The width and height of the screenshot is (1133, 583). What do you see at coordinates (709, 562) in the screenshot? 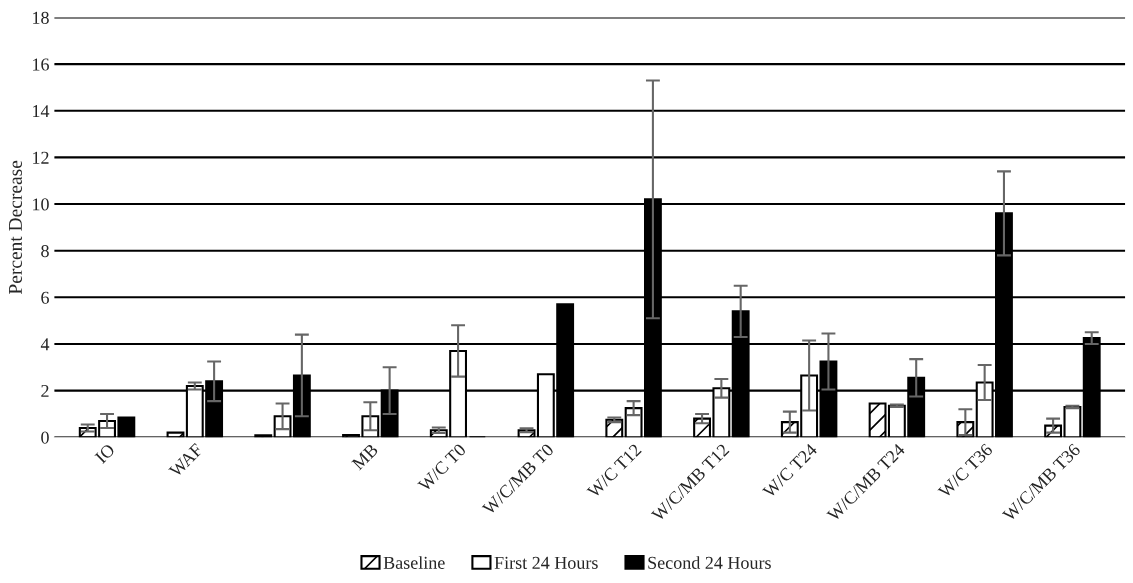
I see `legend-label: Second 24 Hours` at bounding box center [709, 562].